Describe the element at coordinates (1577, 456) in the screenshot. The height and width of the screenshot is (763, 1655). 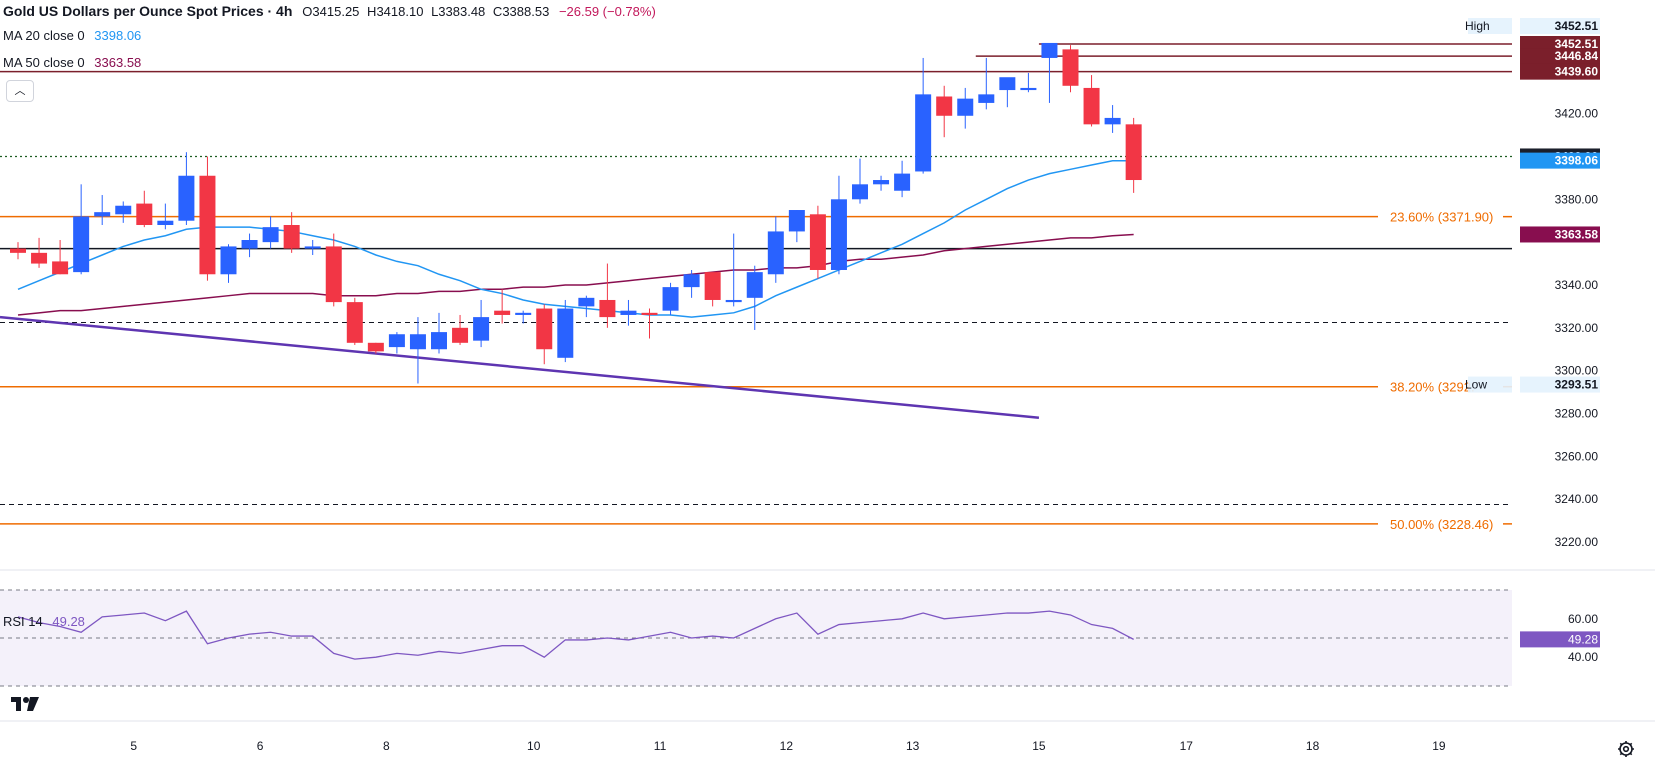
I see `price-tick-label: 3260.00` at that location.